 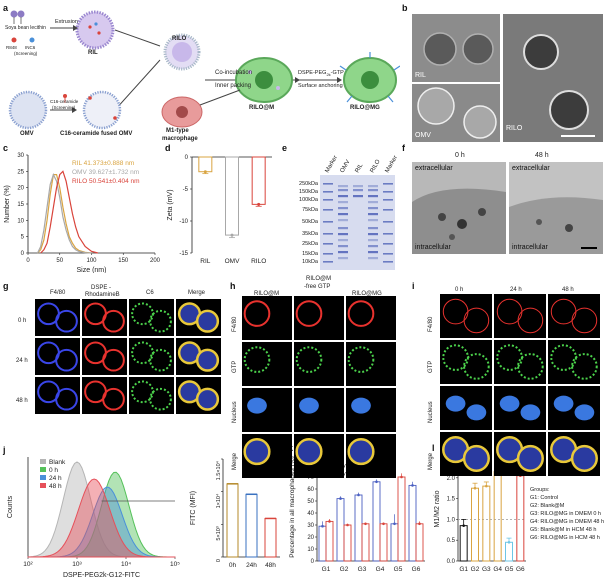 I want to click on x-tick-label: 50, so click(x=59, y=261).